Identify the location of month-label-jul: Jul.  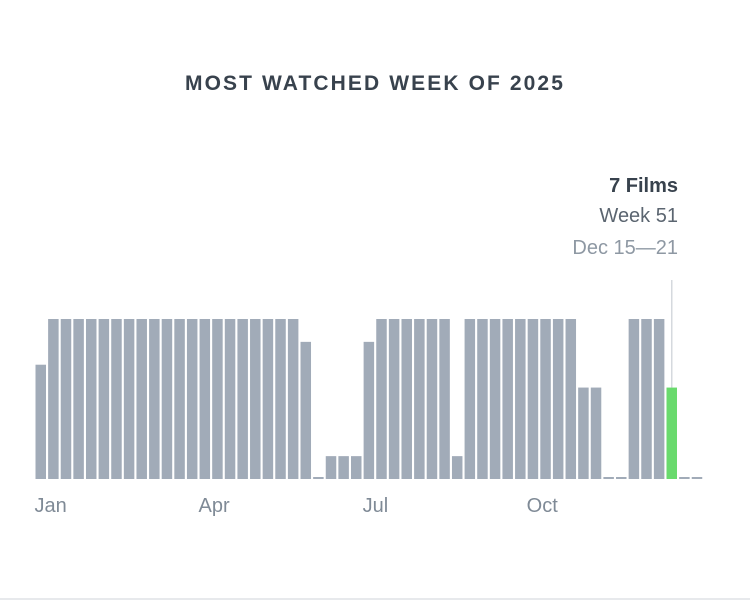
(376, 506).